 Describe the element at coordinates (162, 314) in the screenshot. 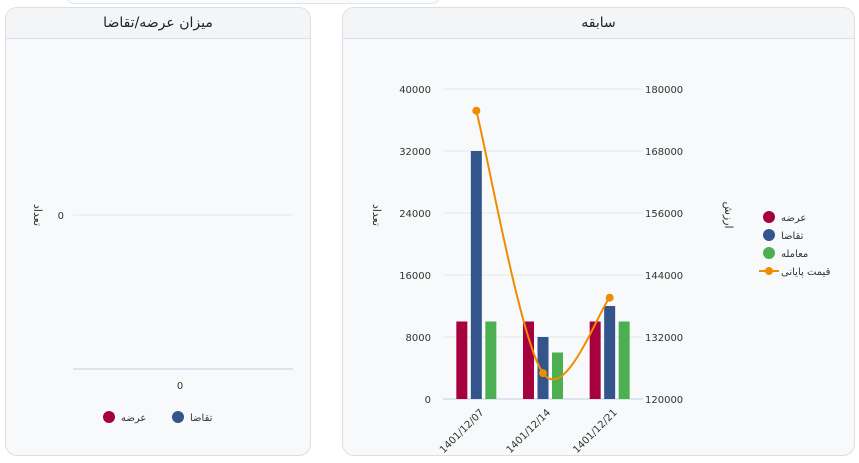

I see `supply-demand-chart: 0 تعداد 0 تقاضا عرضه` at that location.